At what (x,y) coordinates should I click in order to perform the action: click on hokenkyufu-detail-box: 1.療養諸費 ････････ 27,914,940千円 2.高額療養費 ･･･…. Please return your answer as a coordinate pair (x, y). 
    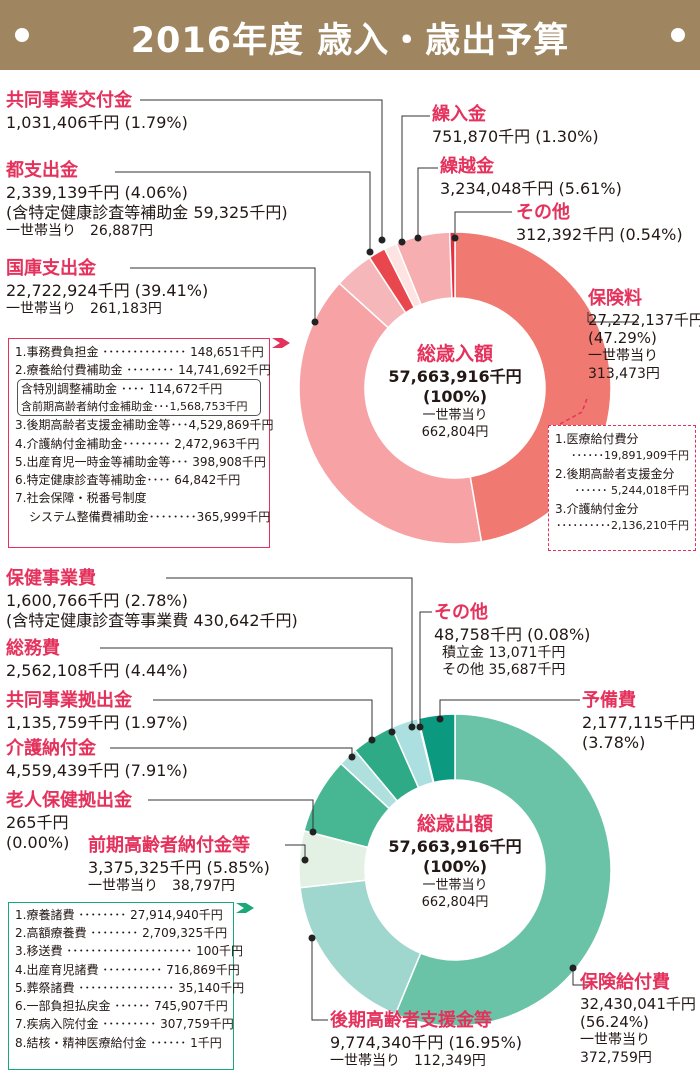
    Looking at the image, I should click on (126, 986).